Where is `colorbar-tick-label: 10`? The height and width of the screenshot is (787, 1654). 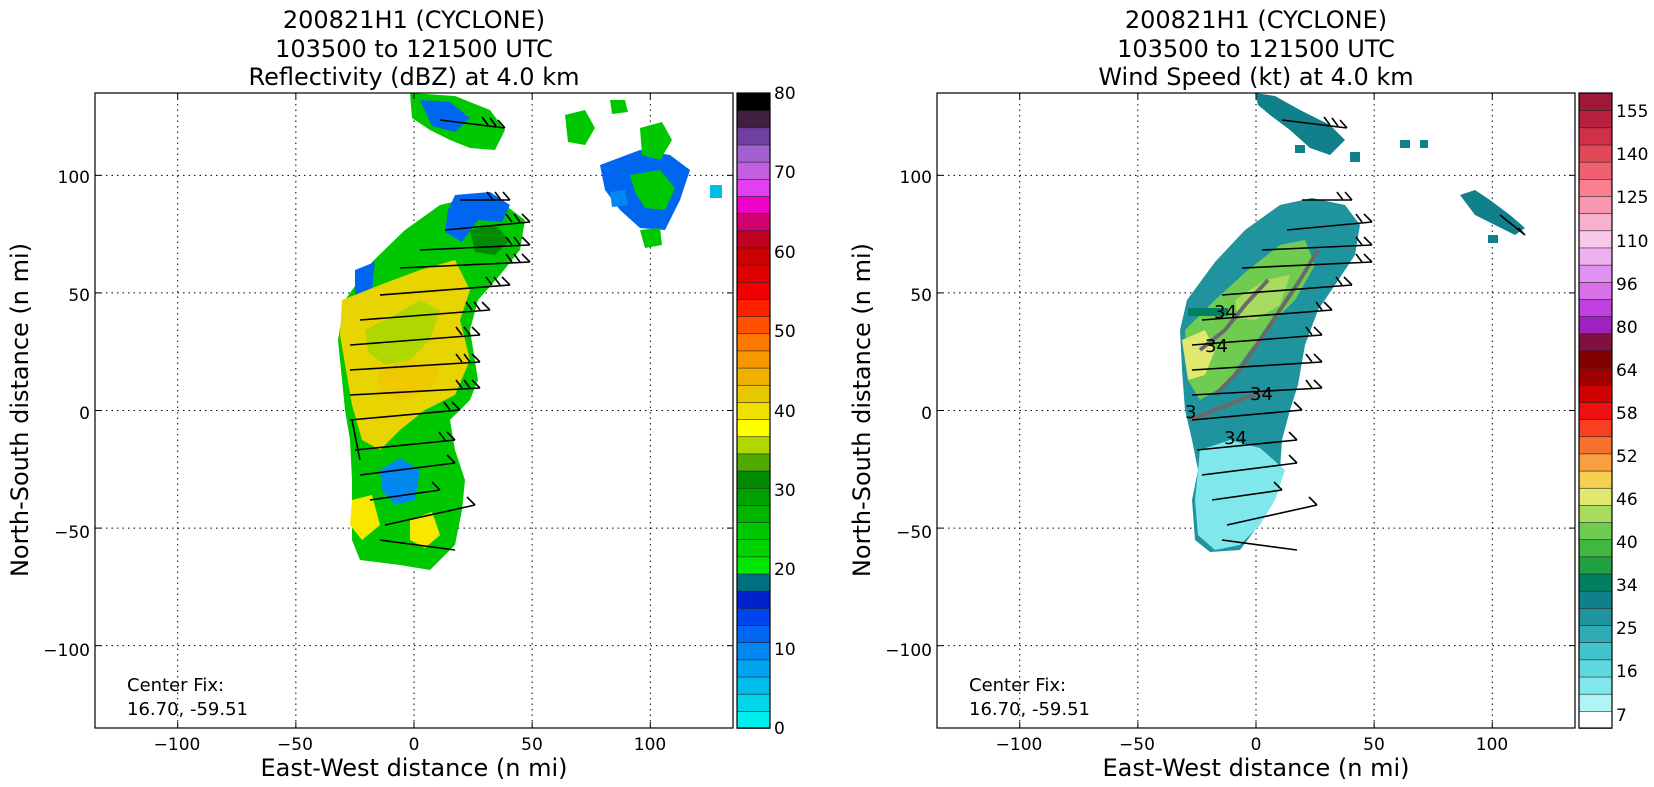
colorbar-tick-label: 10 is located at coordinates (785, 650).